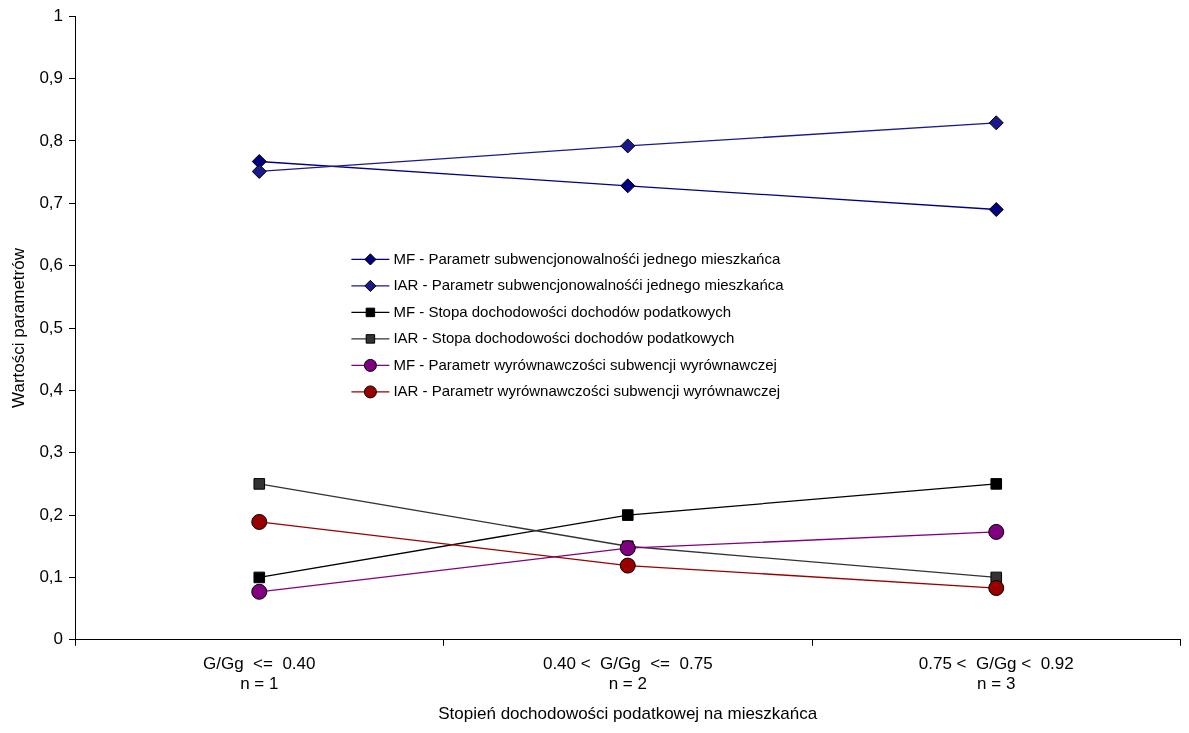 The image size is (1189, 733). I want to click on x-tick-label: G/Gg <= 0.40 n = 1, so click(259, 673).